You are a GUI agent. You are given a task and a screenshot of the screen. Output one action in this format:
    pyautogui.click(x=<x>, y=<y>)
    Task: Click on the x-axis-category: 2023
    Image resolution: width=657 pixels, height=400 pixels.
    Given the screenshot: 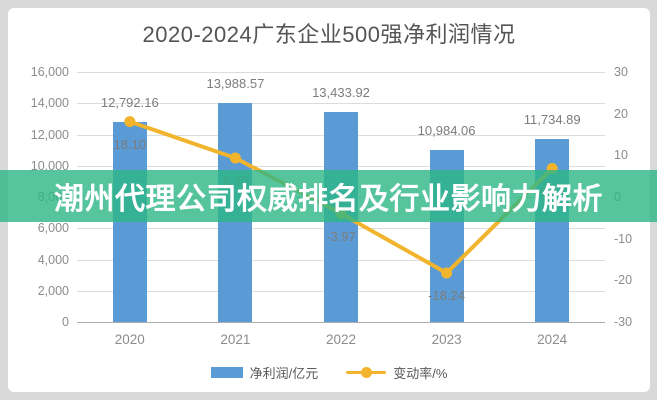 What is the action you would take?
    pyautogui.click(x=446, y=339)
    